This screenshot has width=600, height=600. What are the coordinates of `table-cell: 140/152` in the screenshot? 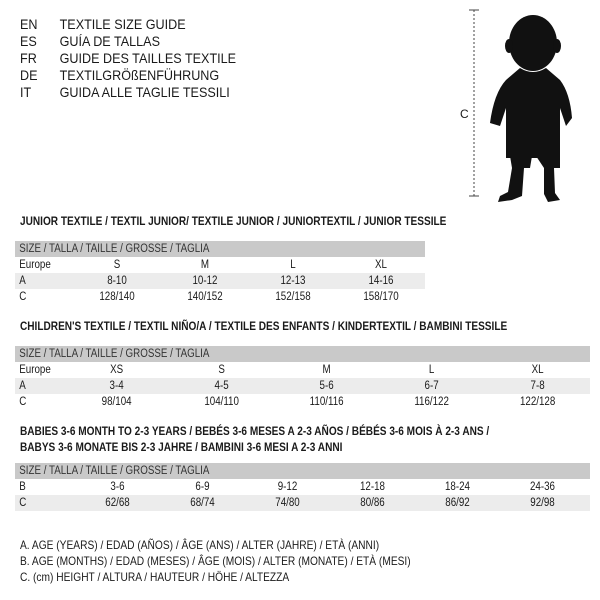 It's located at (205, 297).